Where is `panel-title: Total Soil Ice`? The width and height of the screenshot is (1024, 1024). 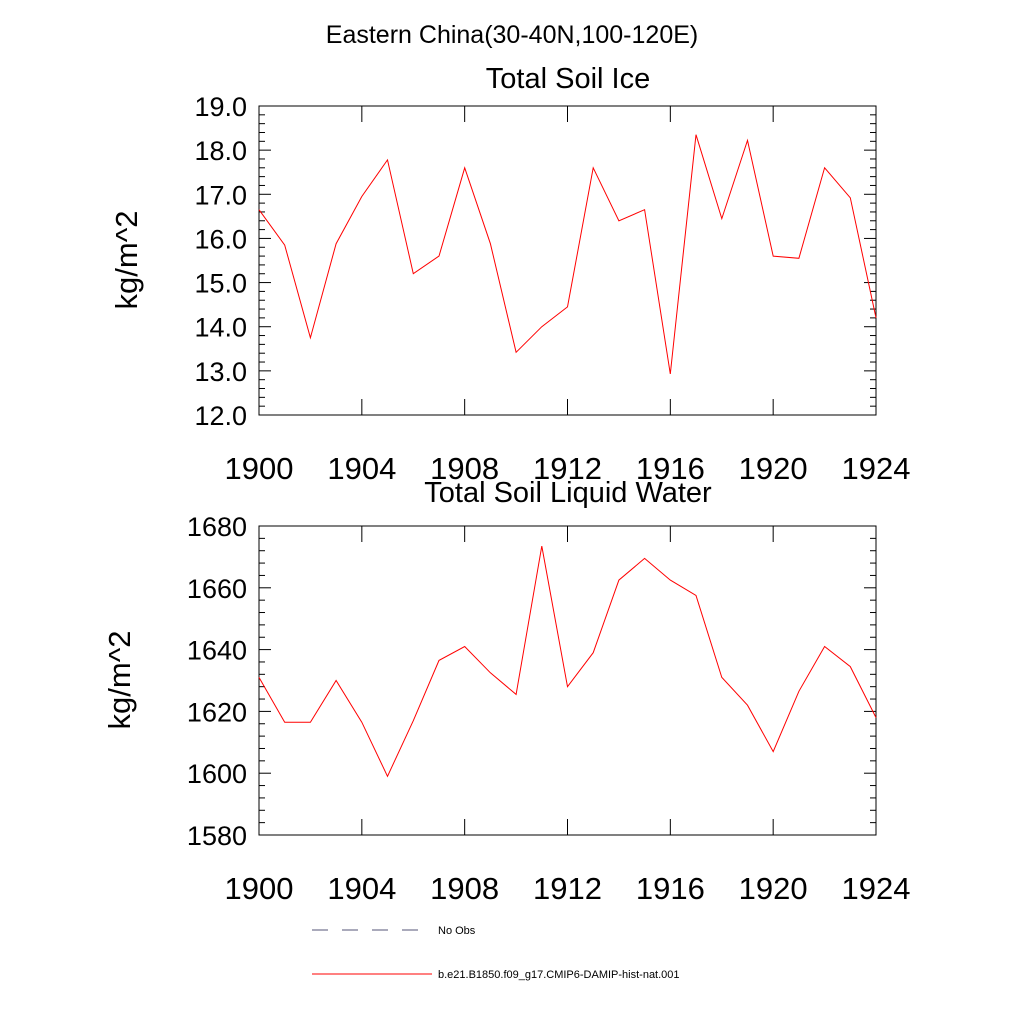
panel-title: Total Soil Ice is located at coordinates (568, 79).